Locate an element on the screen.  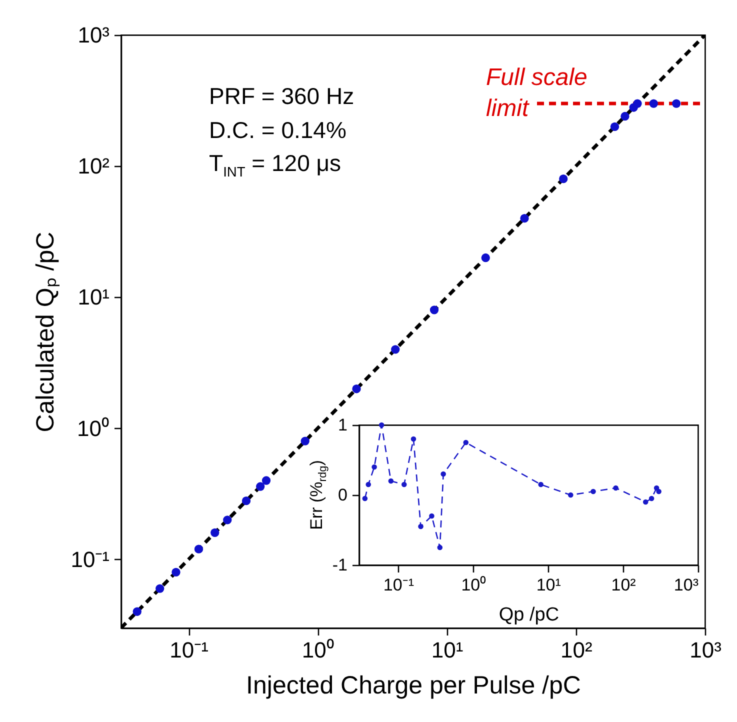
x-axis-title: Injected Charge per Pulse /pC is located at coordinates (413, 686).